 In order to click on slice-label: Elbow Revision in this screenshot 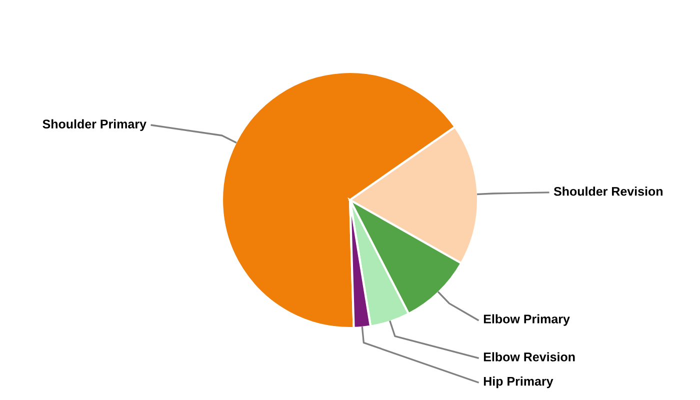, I will do `click(529, 357)`.